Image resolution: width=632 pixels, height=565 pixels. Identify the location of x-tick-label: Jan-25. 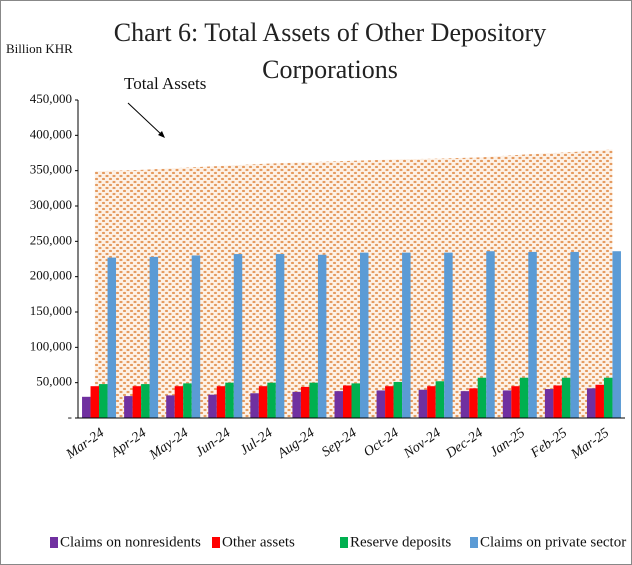
(507, 443).